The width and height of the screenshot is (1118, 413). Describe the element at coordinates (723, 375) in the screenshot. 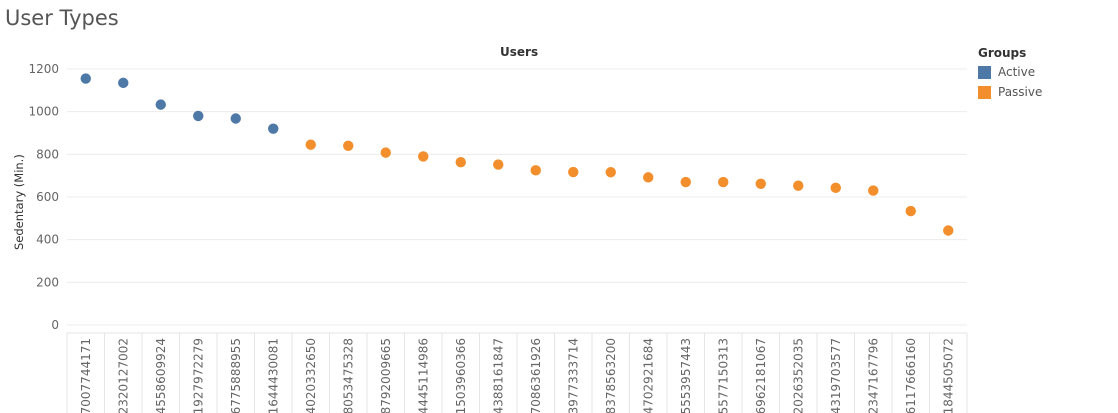

I see `x-tick-label: 5577150313` at that location.